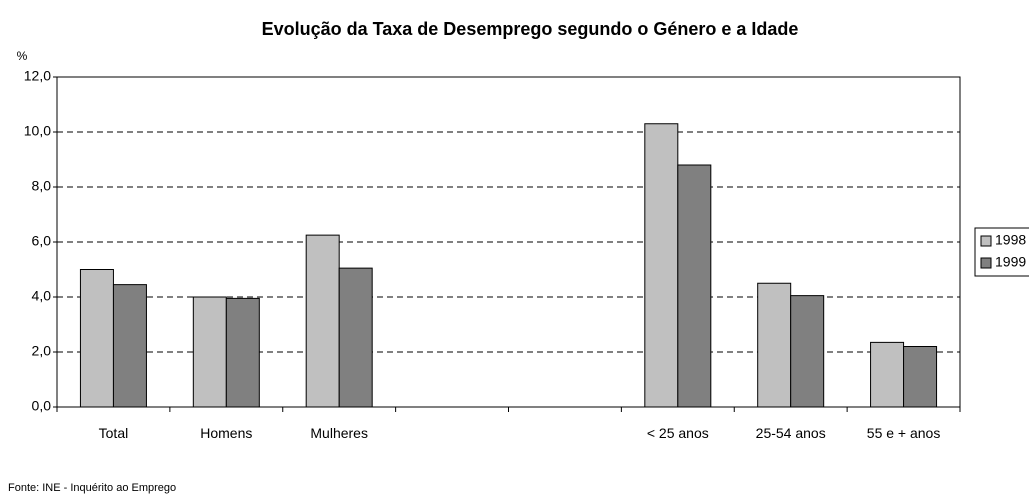 The width and height of the screenshot is (1029, 495). I want to click on legend-label: 1999, so click(1010, 262).